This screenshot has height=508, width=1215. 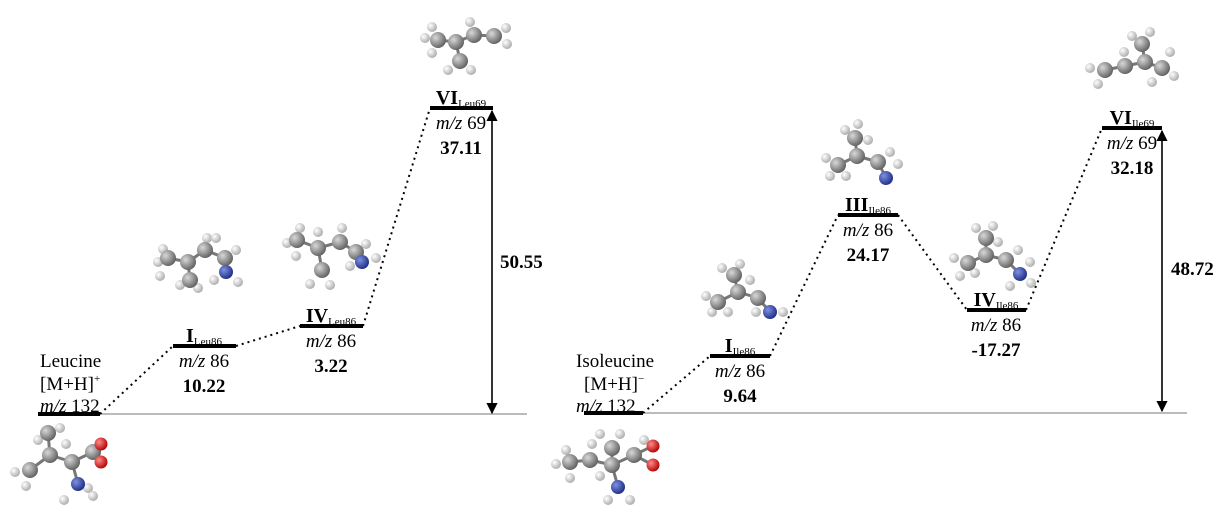 I want to click on isoleucine-name: Isoleucine, so click(x=615, y=361).